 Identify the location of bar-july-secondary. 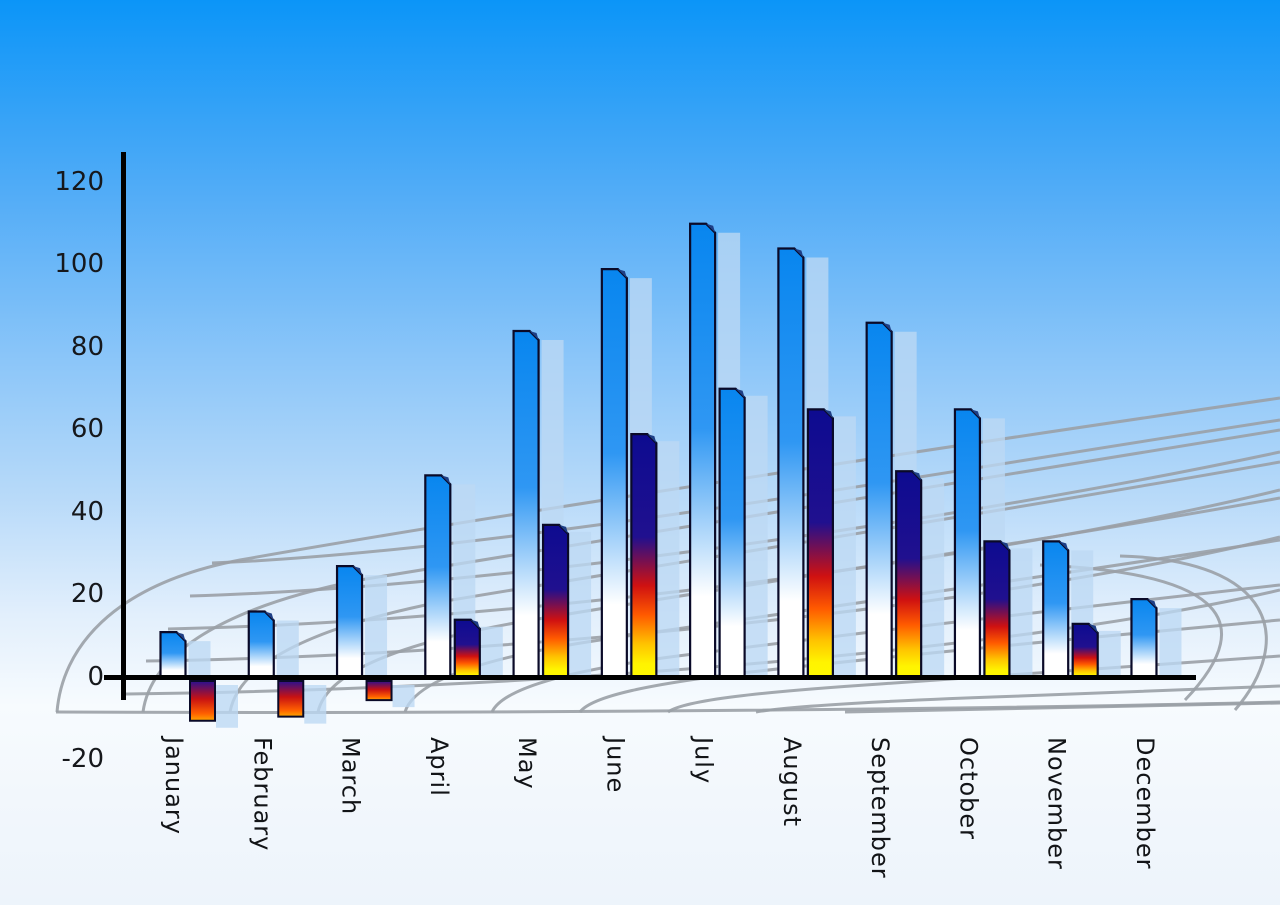
(732, 533).